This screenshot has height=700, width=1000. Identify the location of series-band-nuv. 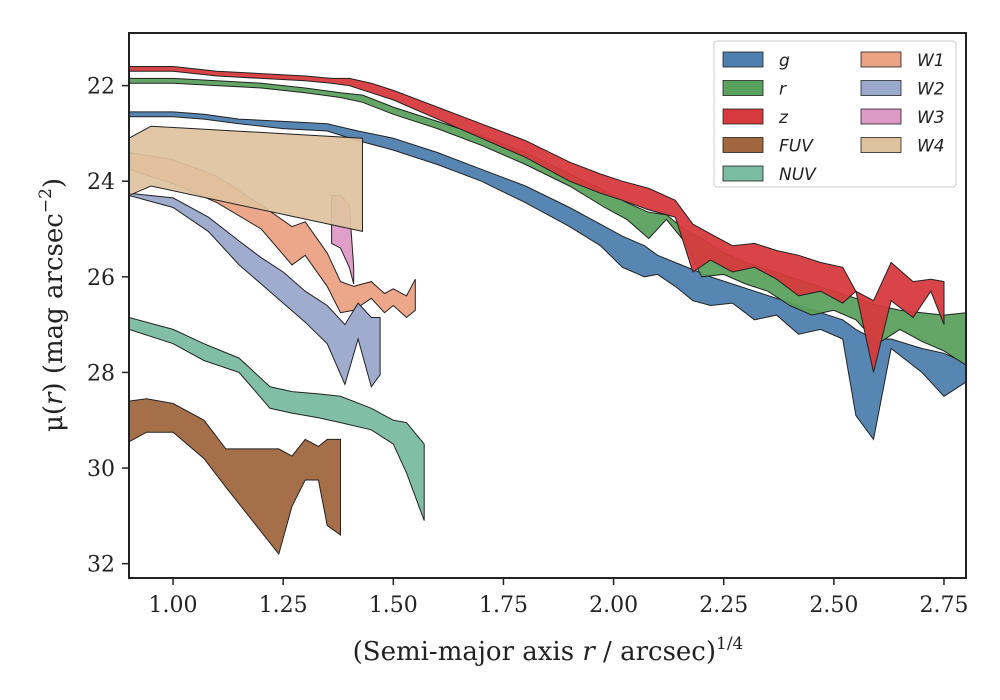
(277, 418).